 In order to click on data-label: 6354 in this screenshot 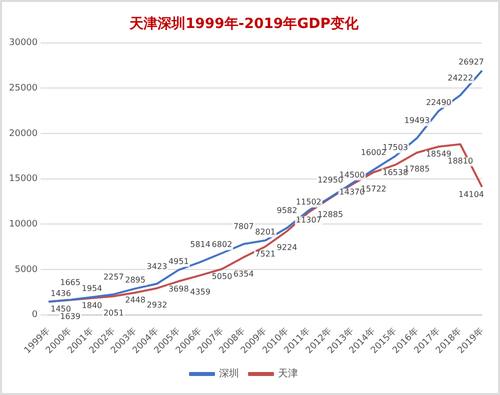, I will do `click(243, 273)`.